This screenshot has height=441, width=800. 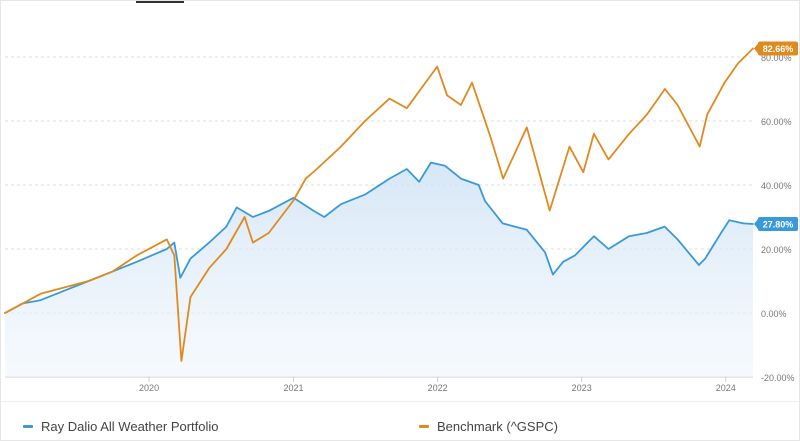 What do you see at coordinates (400, 401) in the screenshot?
I see `legend-divider` at bounding box center [400, 401].